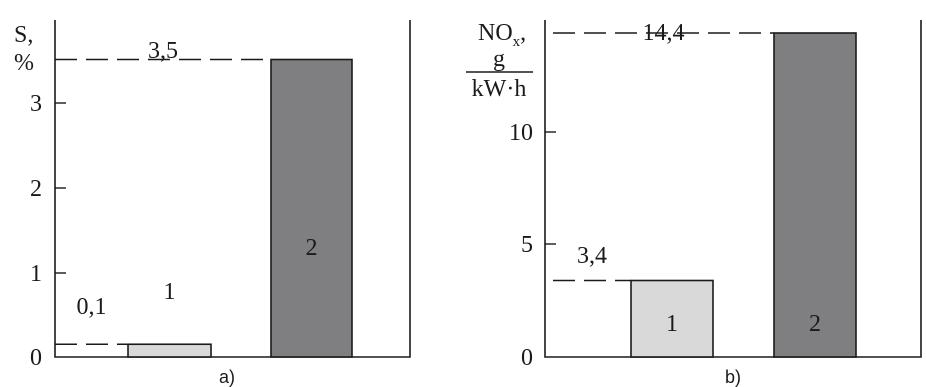 This screenshot has height=387, width=926. I want to click on chart-b-ylabel-sub: x, so click(517, 42).